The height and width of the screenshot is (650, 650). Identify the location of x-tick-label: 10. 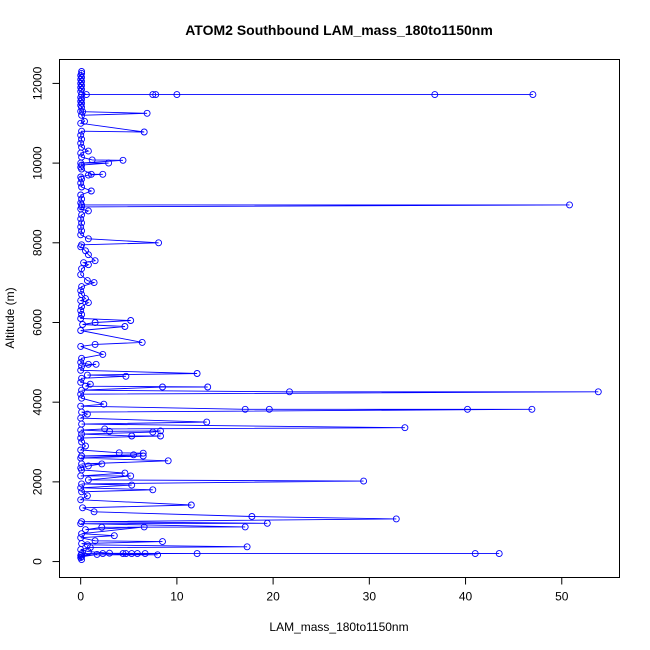
(177, 597).